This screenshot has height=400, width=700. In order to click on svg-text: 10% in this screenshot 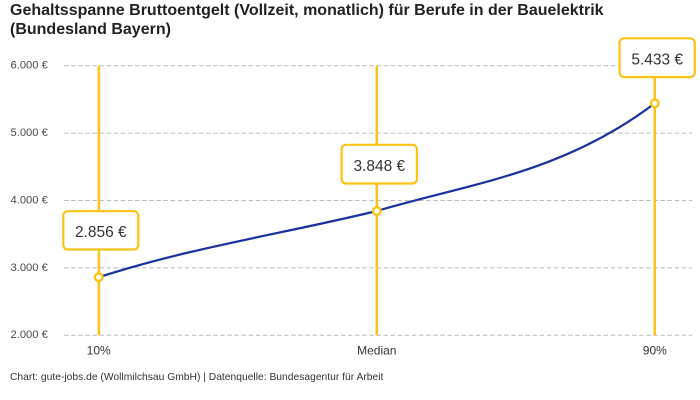, I will do `click(99, 351)`.